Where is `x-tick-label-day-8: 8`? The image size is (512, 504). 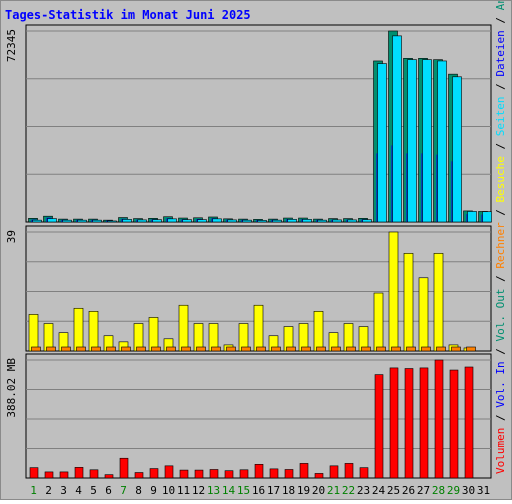
x-tick-label-day-8: 8 is located at coordinates (138, 490).